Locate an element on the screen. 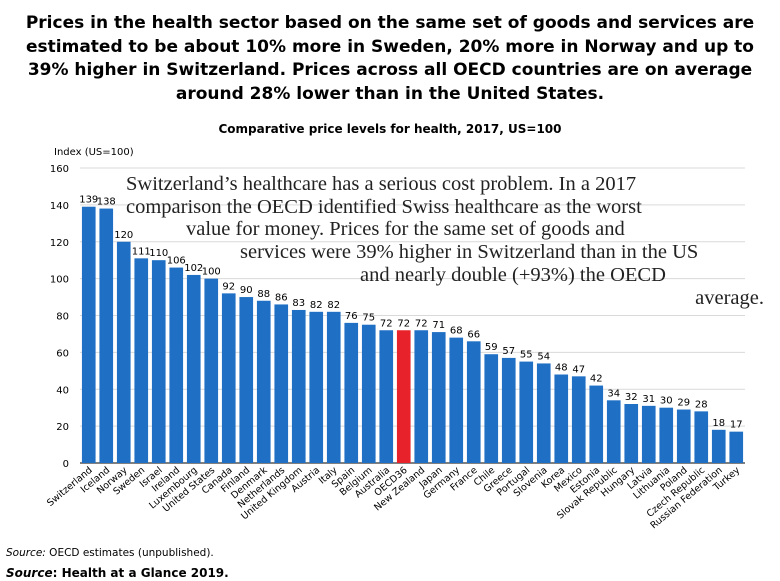  data-label: 28 is located at coordinates (701, 404).